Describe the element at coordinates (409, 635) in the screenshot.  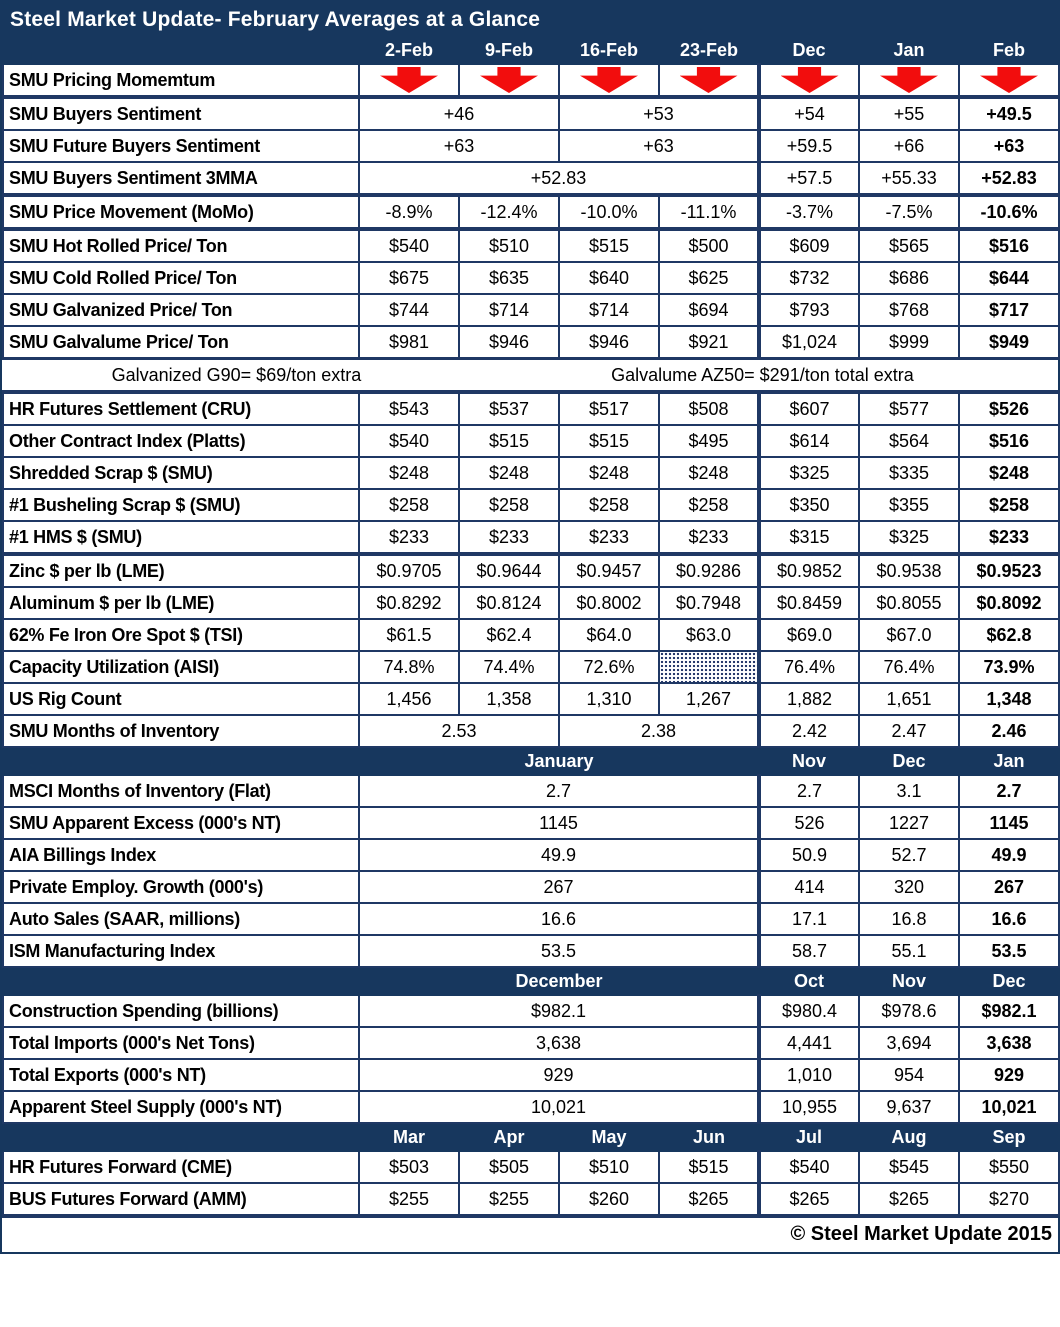
I see `value-cell: $61.5` at that location.